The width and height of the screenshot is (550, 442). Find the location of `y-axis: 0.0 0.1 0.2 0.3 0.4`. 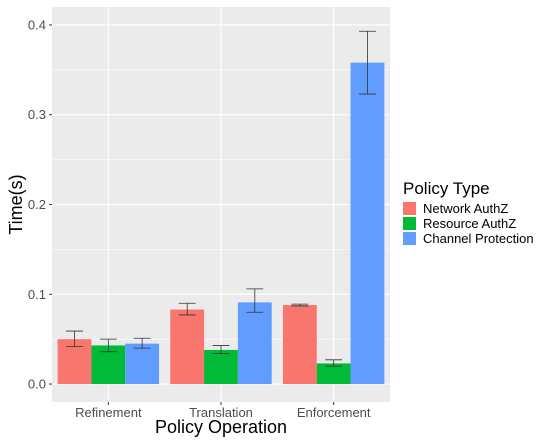

y-axis: 0.0 0.1 0.2 0.3 0.4 is located at coordinates (40, 204).